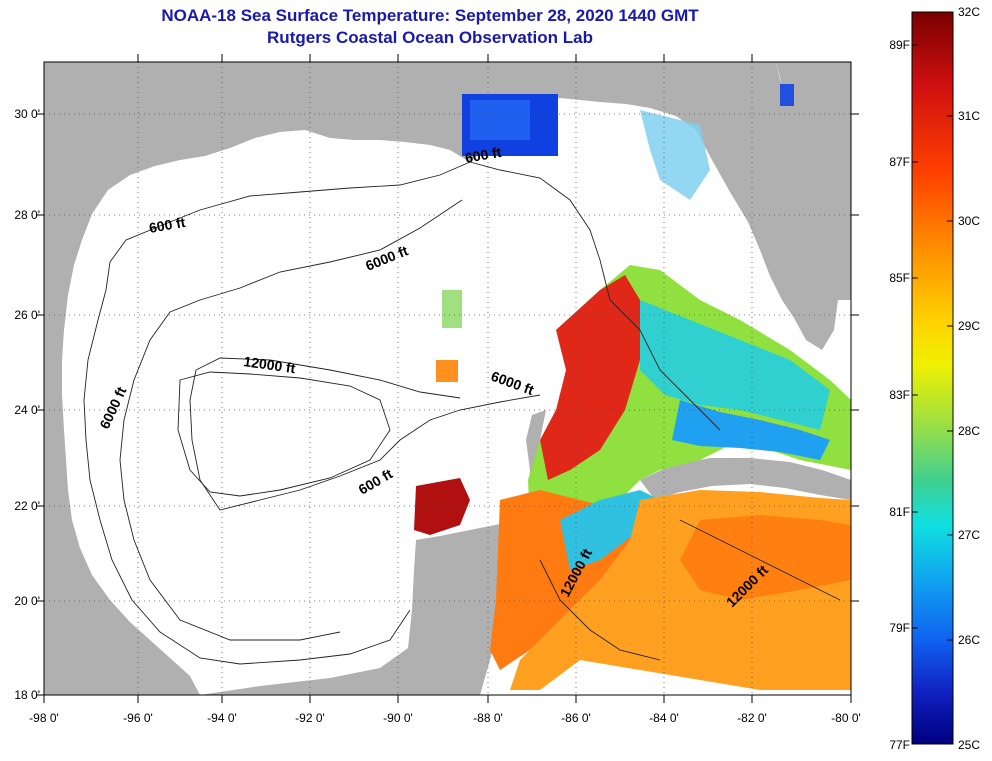 This screenshot has height=761, width=992. What do you see at coordinates (27, 695) in the screenshot?
I see `lat-label-18: 18 0'` at bounding box center [27, 695].